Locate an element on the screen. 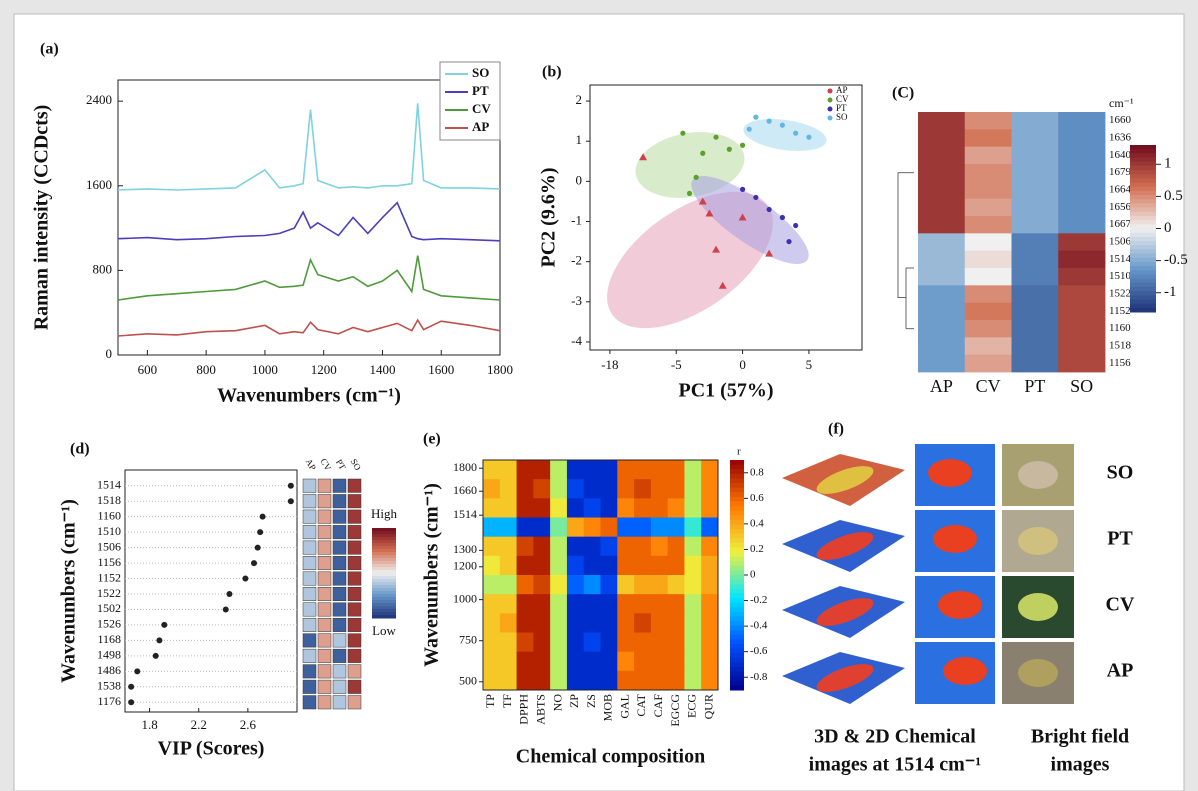 Image resolution: width=1198 pixels, height=791 pixels. colorbar-tick-label: 0.5 is located at coordinates (1173, 196).